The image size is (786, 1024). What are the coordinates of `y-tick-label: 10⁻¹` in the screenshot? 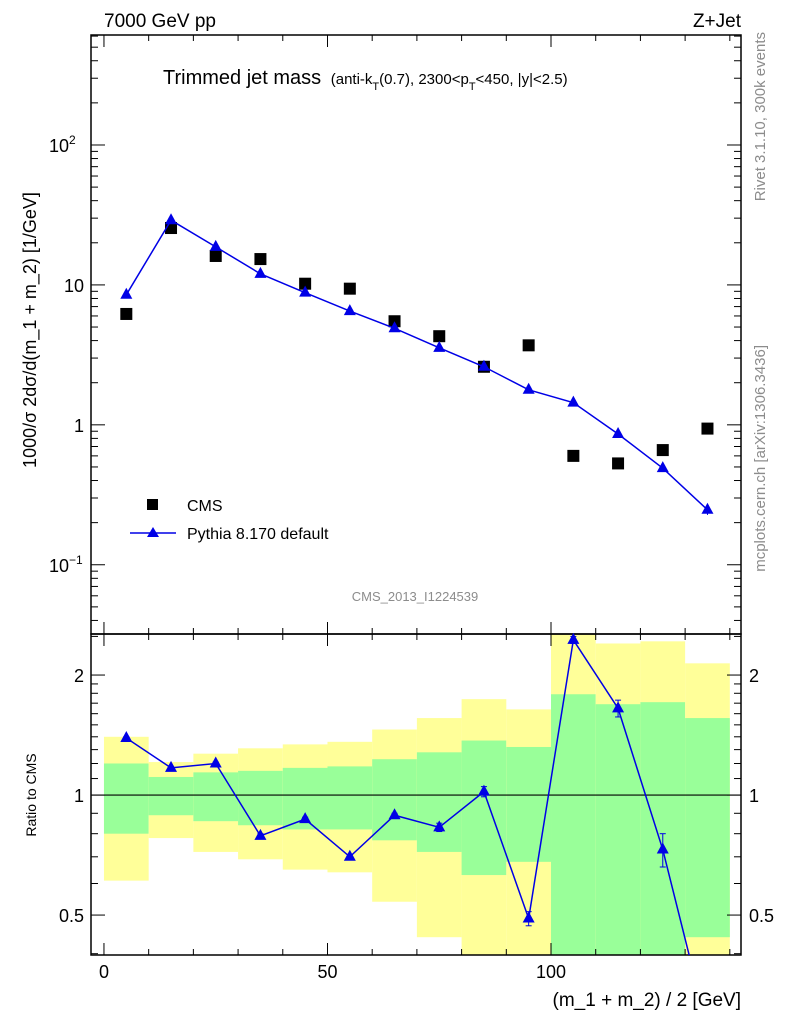 It's located at (66, 564).